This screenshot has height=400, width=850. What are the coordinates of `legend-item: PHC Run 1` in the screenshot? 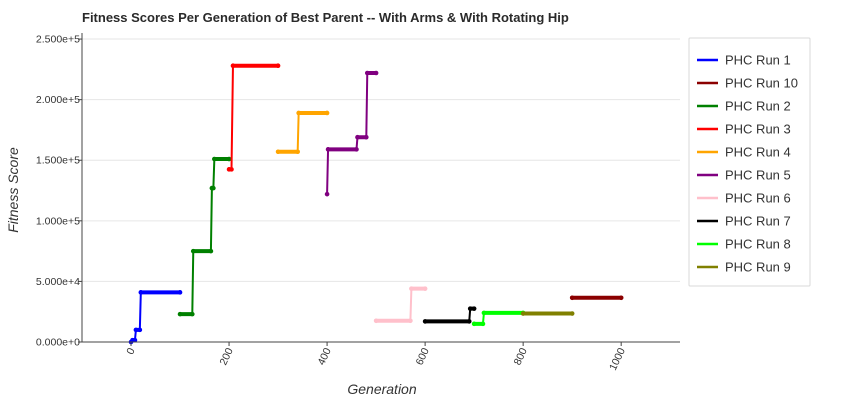 It's located at (744, 60).